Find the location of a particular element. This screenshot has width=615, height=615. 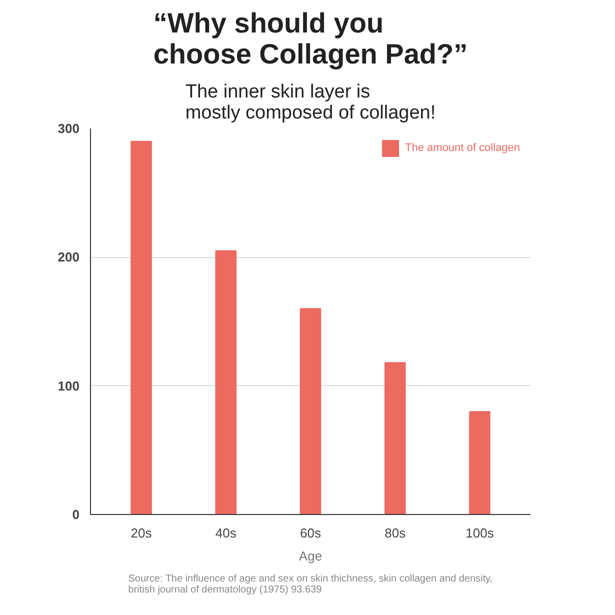

legend-label: The amount of collagen is located at coordinates (462, 148).